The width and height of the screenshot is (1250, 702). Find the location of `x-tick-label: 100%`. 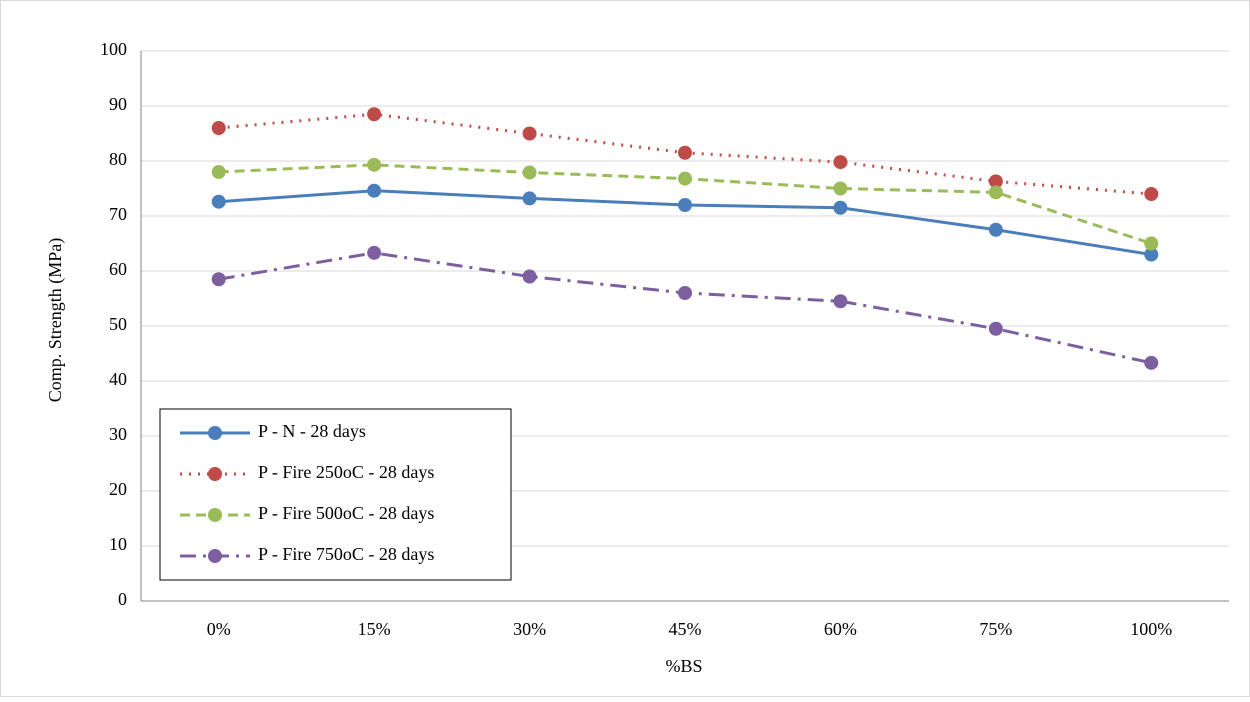

x-tick-label: 100% is located at coordinates (1151, 629).